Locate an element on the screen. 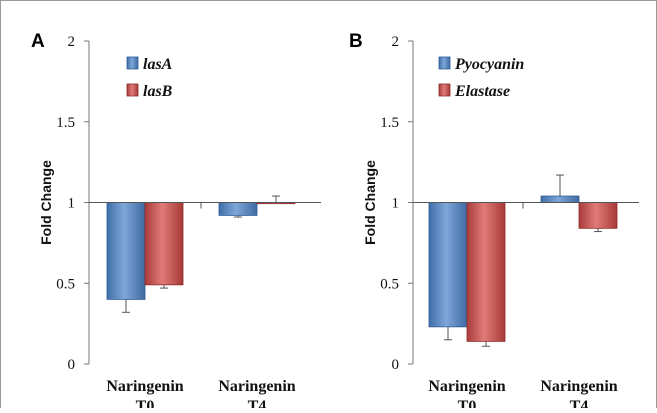 The width and height of the screenshot is (657, 413). legend-swatch-lasb is located at coordinates (132, 90).